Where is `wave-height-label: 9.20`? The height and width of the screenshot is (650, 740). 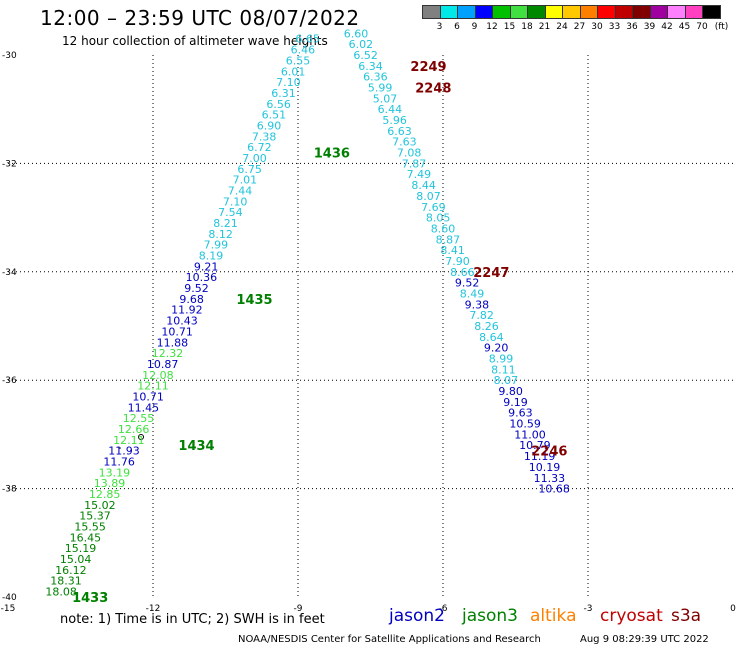 wave-height-label: 9.20 is located at coordinates (496, 348).